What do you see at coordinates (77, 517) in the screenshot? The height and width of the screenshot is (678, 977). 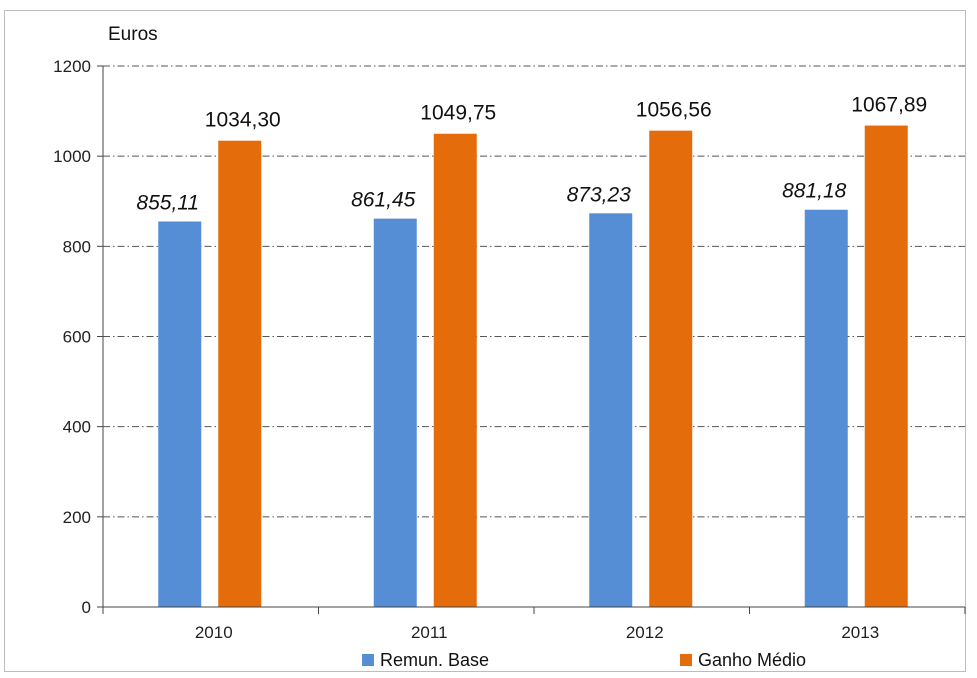 I see `y-tick-label: 200` at bounding box center [77, 517].